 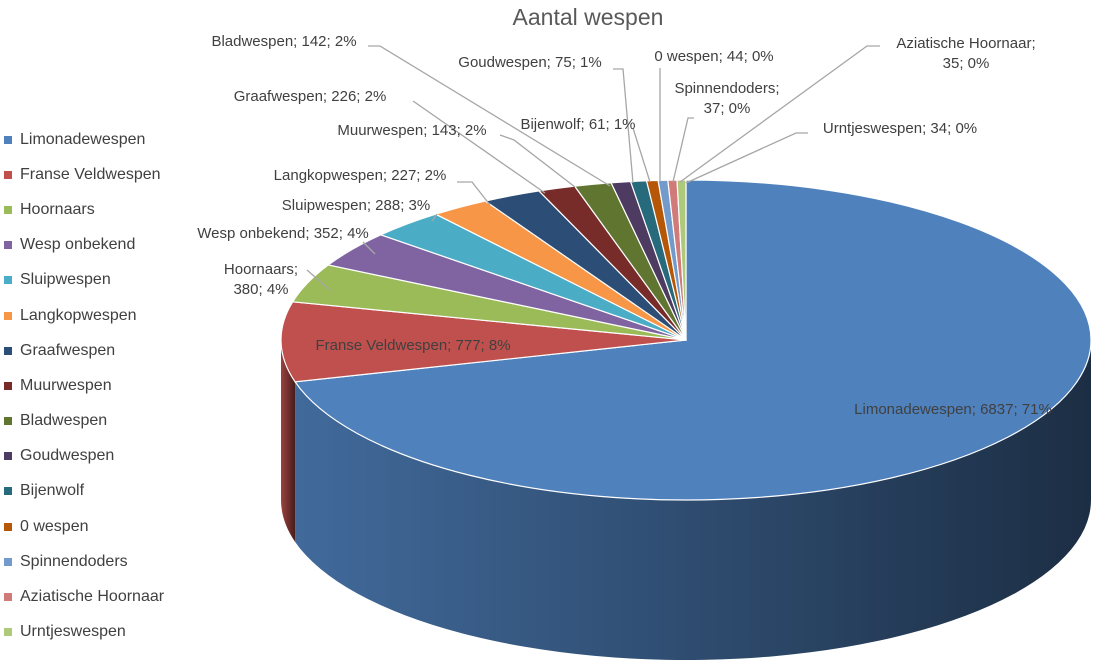 I want to click on legend-label: Aziatische Hoornaar, so click(x=92, y=597).